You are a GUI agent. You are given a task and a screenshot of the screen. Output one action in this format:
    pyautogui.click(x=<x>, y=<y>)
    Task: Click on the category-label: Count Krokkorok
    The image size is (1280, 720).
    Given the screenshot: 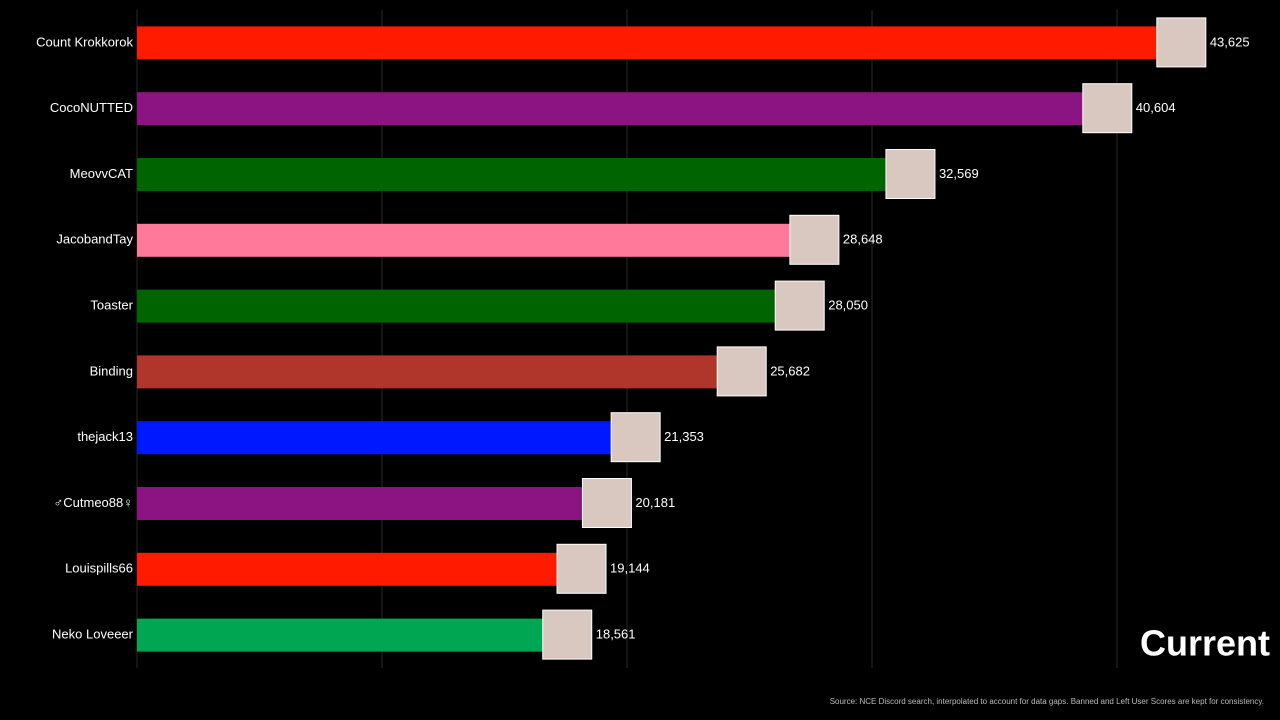 What is the action you would take?
    pyautogui.click(x=84, y=41)
    